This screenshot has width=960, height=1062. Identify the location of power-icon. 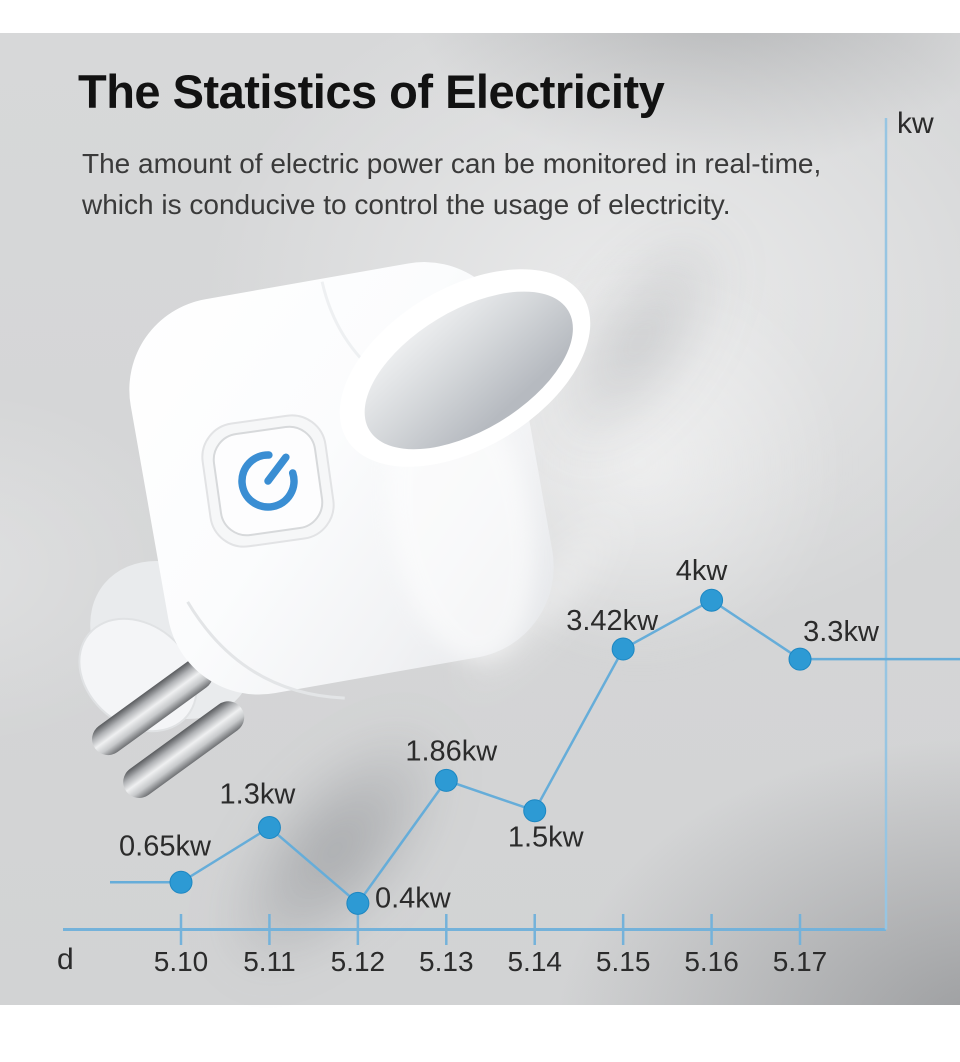
(268, 481).